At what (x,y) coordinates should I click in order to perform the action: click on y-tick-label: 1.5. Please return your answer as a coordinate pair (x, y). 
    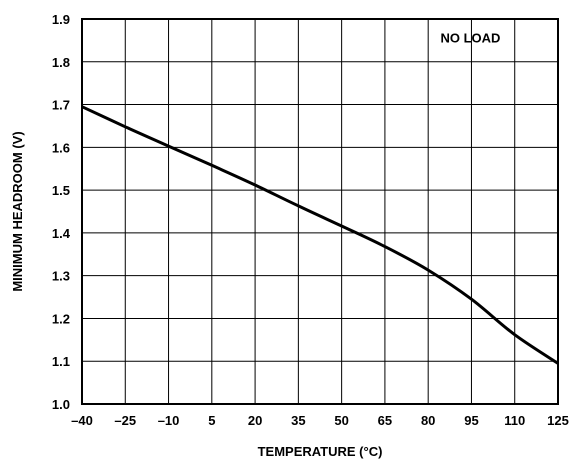
    Looking at the image, I should click on (61, 190).